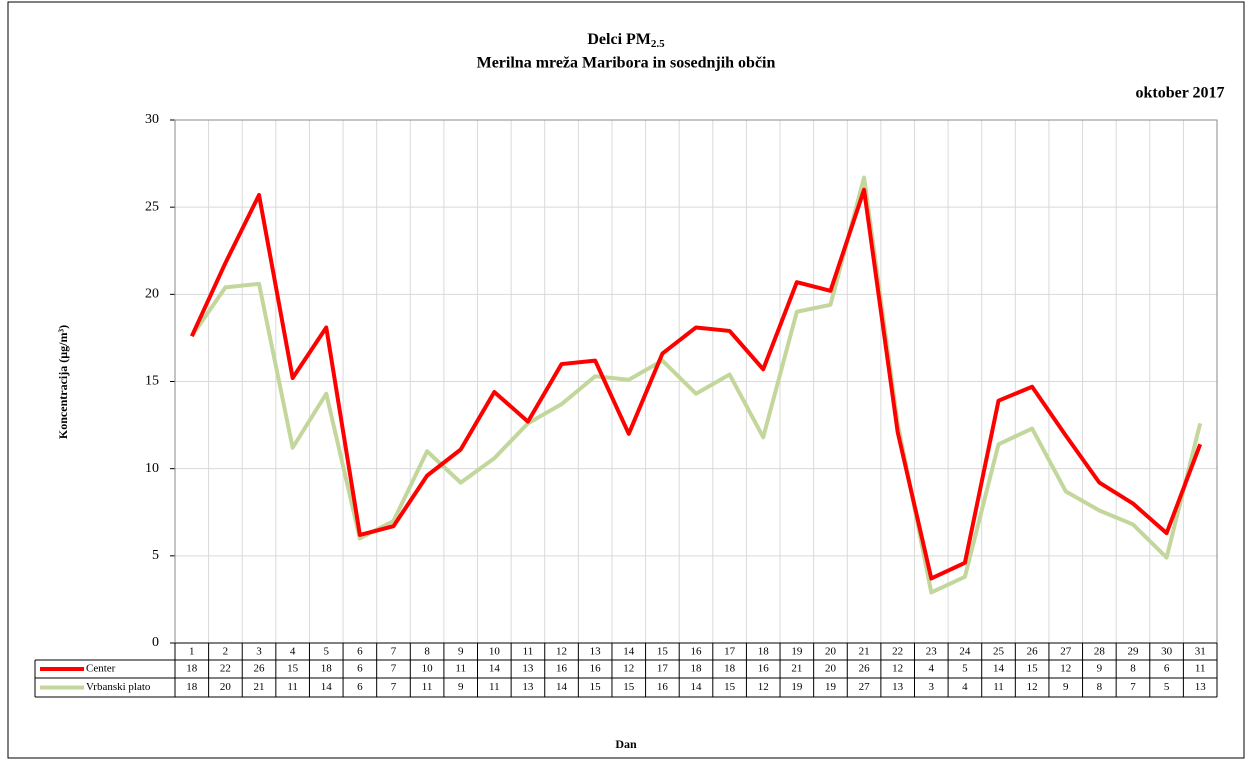  What do you see at coordinates (1133, 669) in the screenshot?
I see `table-value: 8` at bounding box center [1133, 669].